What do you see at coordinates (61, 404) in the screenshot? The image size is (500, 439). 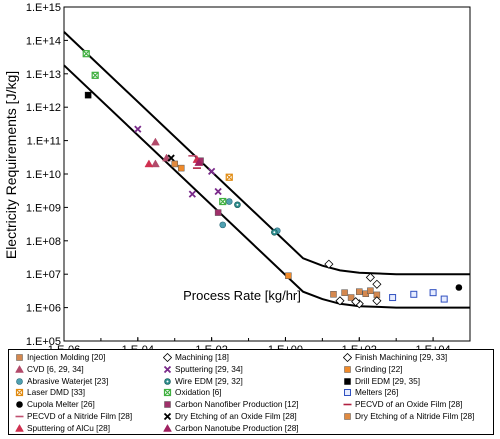 I see `legend-label: Cupola Melter [26]` at bounding box center [61, 404].